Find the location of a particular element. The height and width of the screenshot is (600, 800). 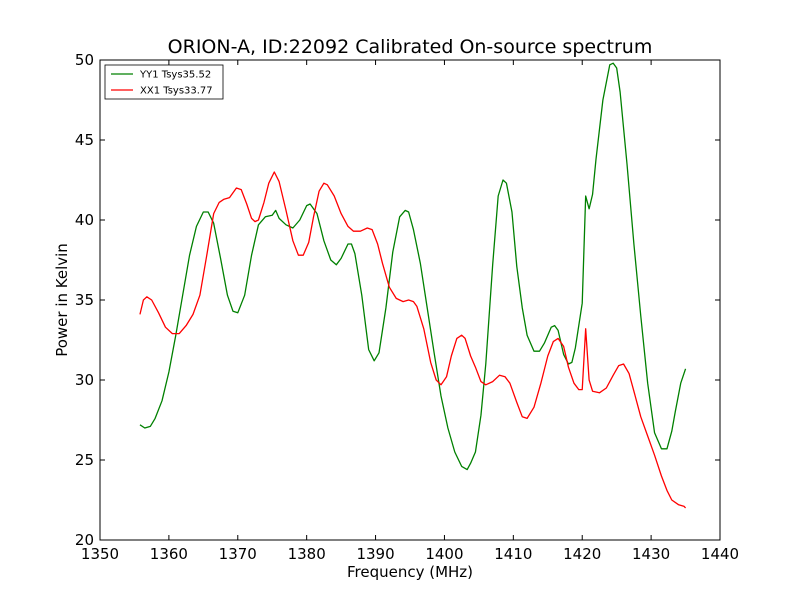

y-tick-label: 20 is located at coordinates (84, 540).